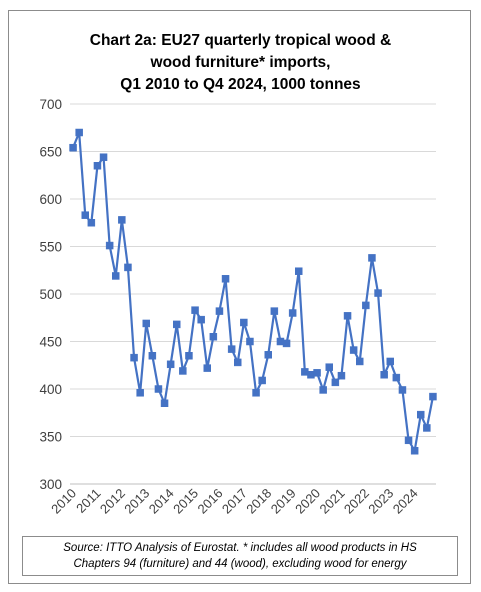 This screenshot has width=481, height=592. I want to click on y-axis: 300 350 400 450 500 550 600 650 700, so click(50, 294).